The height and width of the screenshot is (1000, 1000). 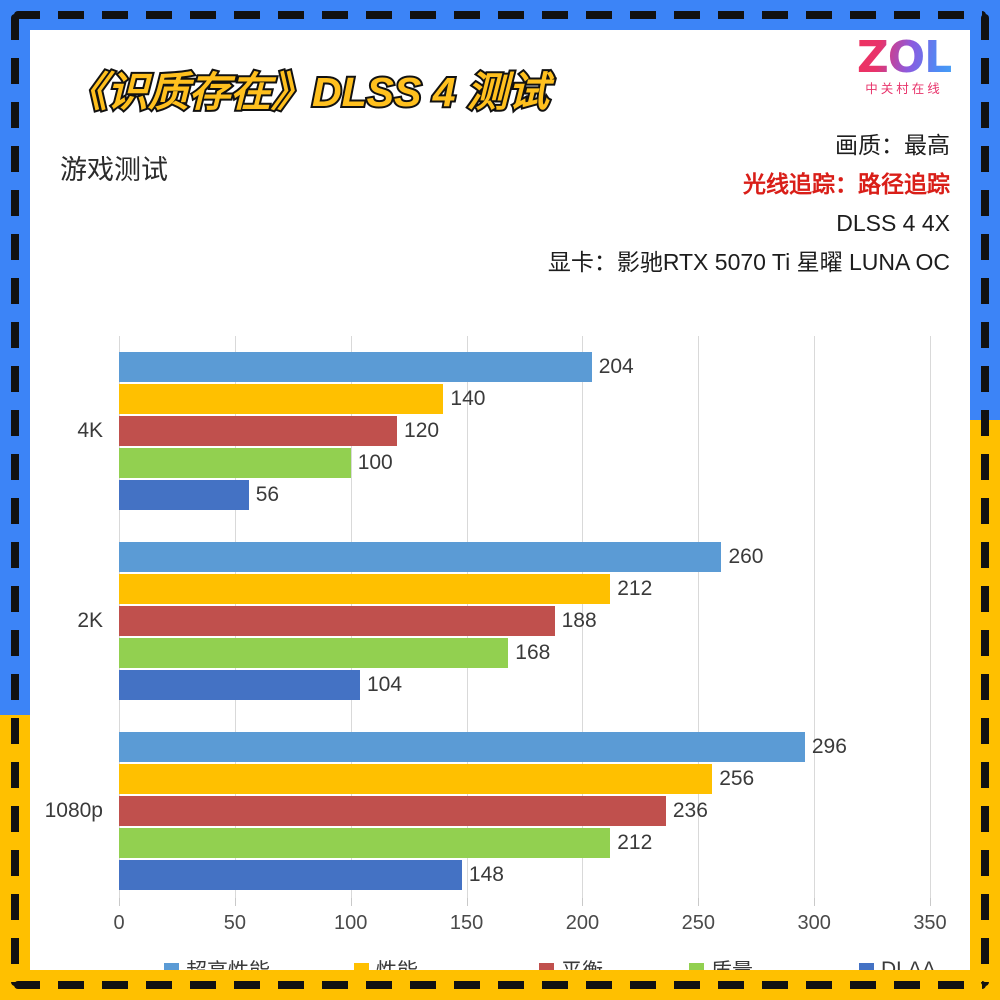 I want to click on bar-超高性能-2K, so click(x=420, y=557).